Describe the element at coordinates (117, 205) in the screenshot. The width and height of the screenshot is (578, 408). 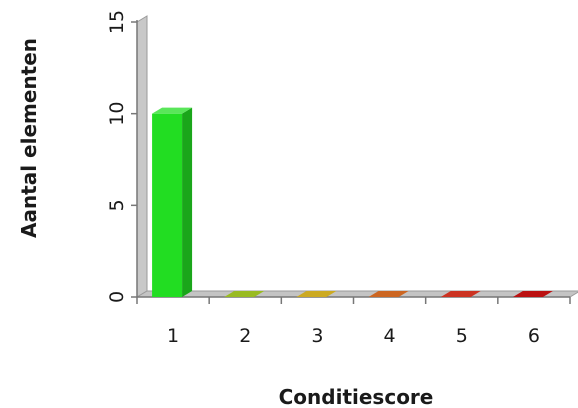
I see `y-tick-label: 5` at that location.